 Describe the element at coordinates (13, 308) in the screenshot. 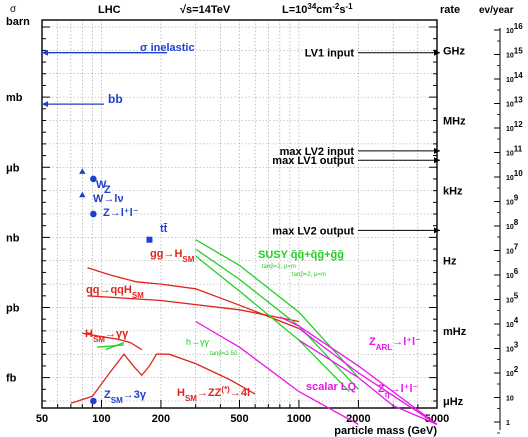

I see `y-tick-label-left: pb` at that location.